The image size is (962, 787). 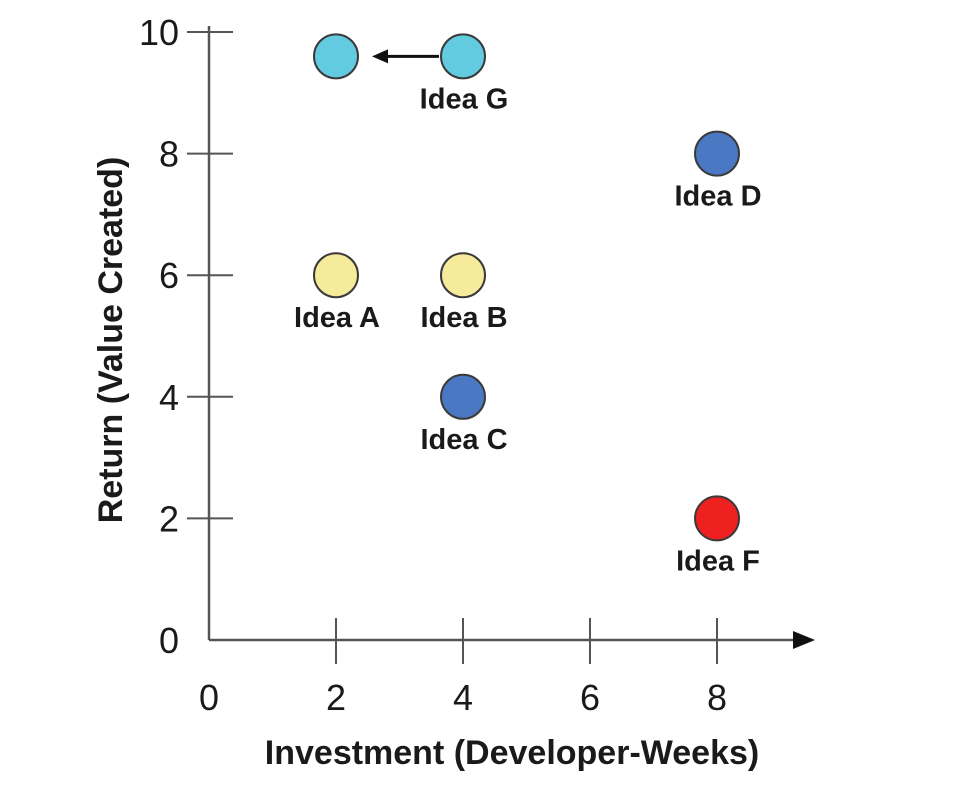 What do you see at coordinates (718, 561) in the screenshot?
I see `label-idea-f: Idea F` at bounding box center [718, 561].